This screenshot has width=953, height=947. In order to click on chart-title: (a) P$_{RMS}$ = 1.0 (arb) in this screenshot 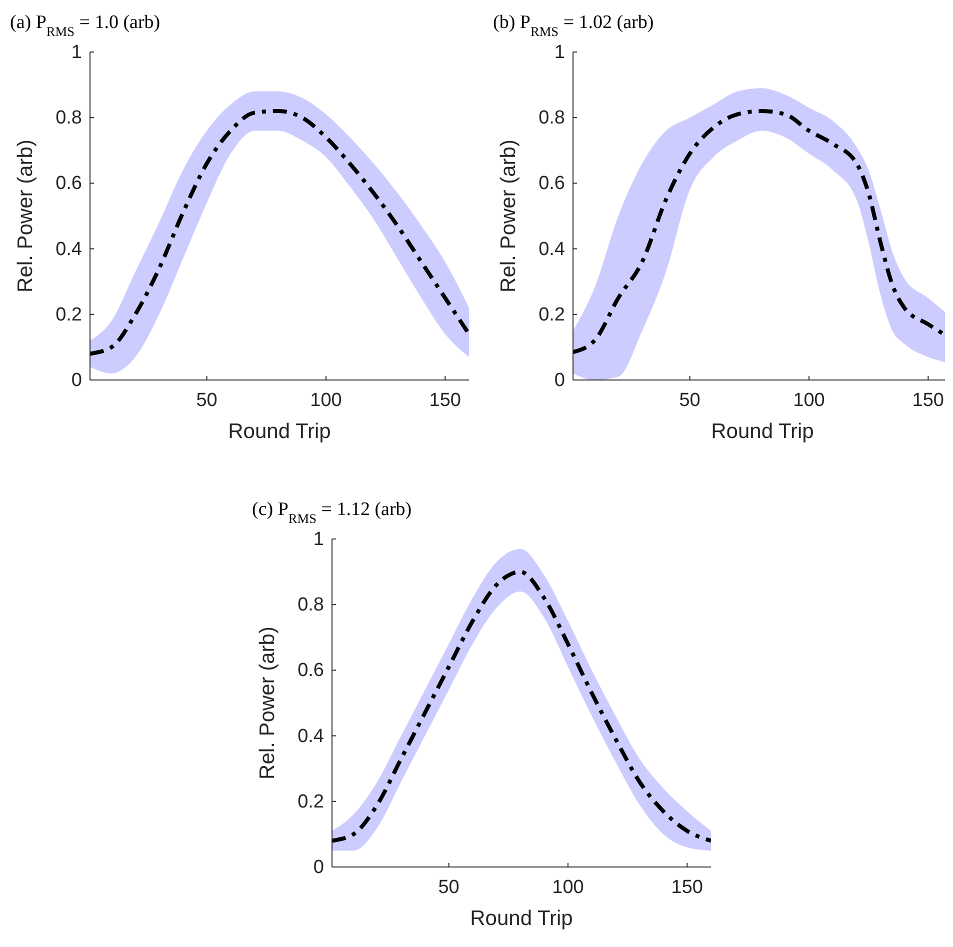, I will do `click(85, 25)`.